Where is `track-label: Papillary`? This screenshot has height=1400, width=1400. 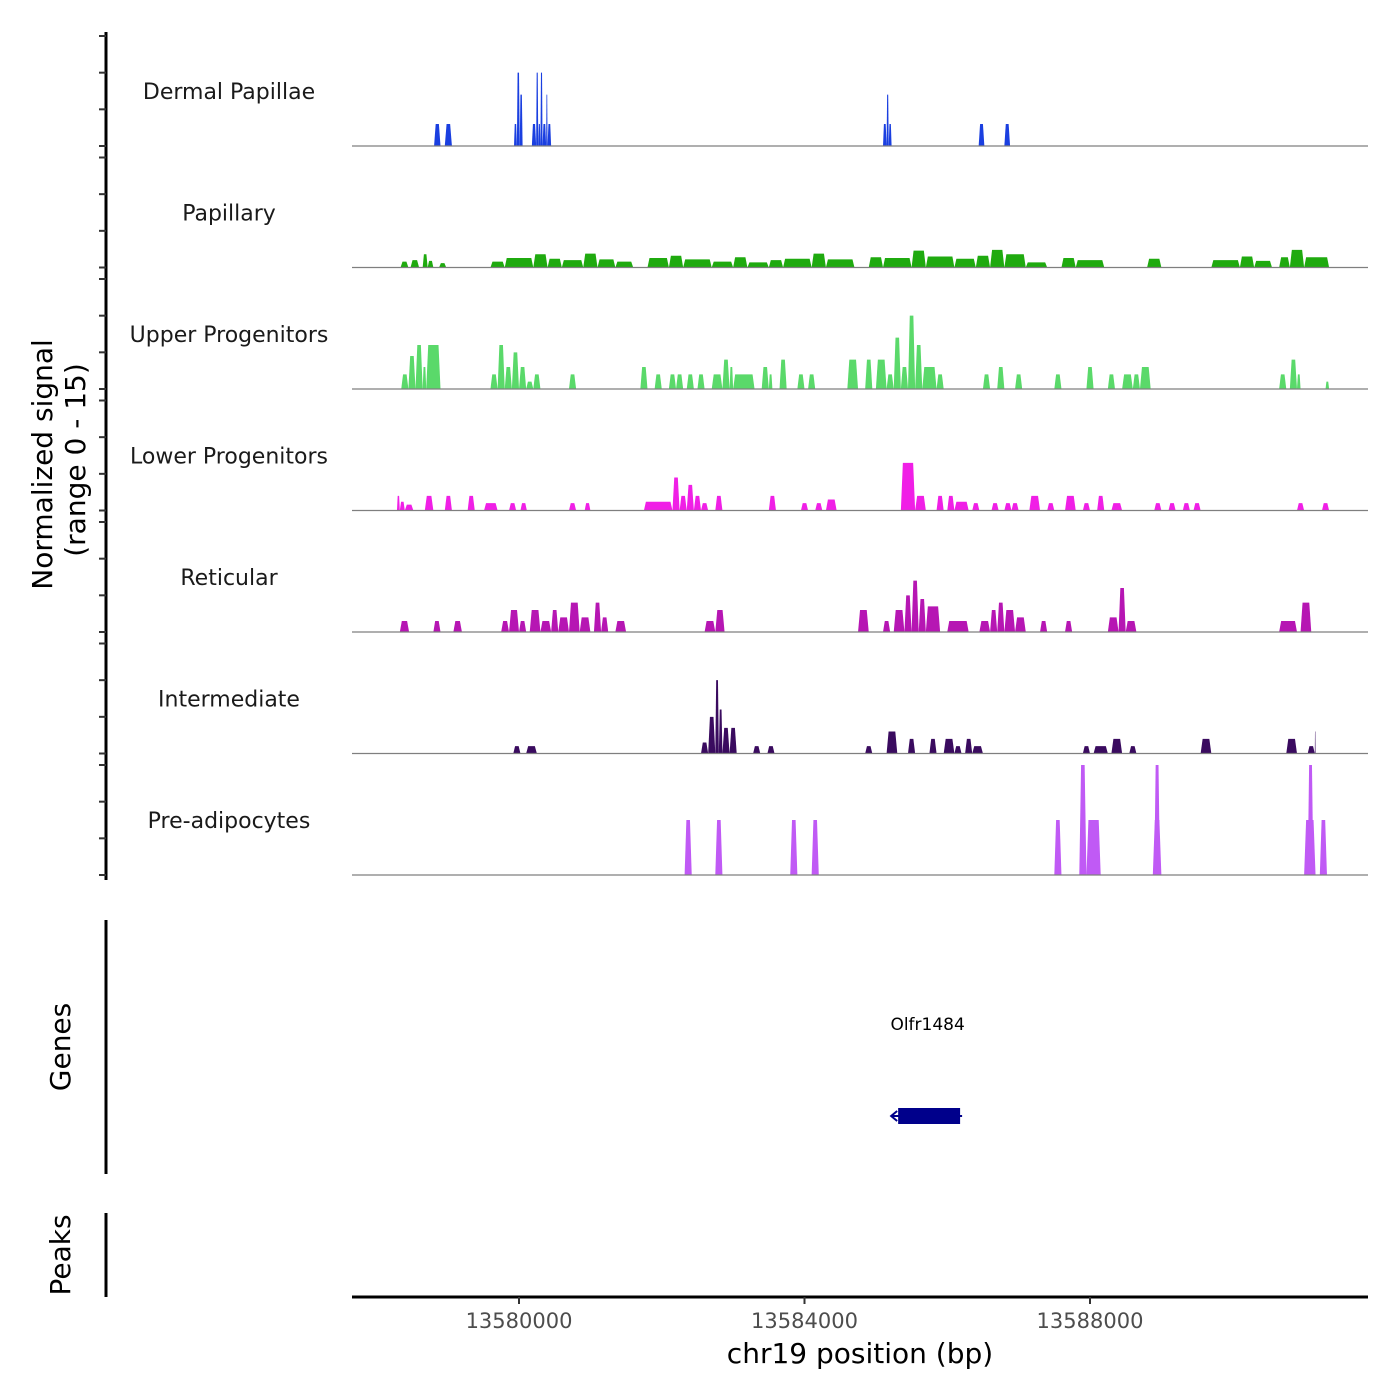
track-label: Papillary is located at coordinates (229, 214).